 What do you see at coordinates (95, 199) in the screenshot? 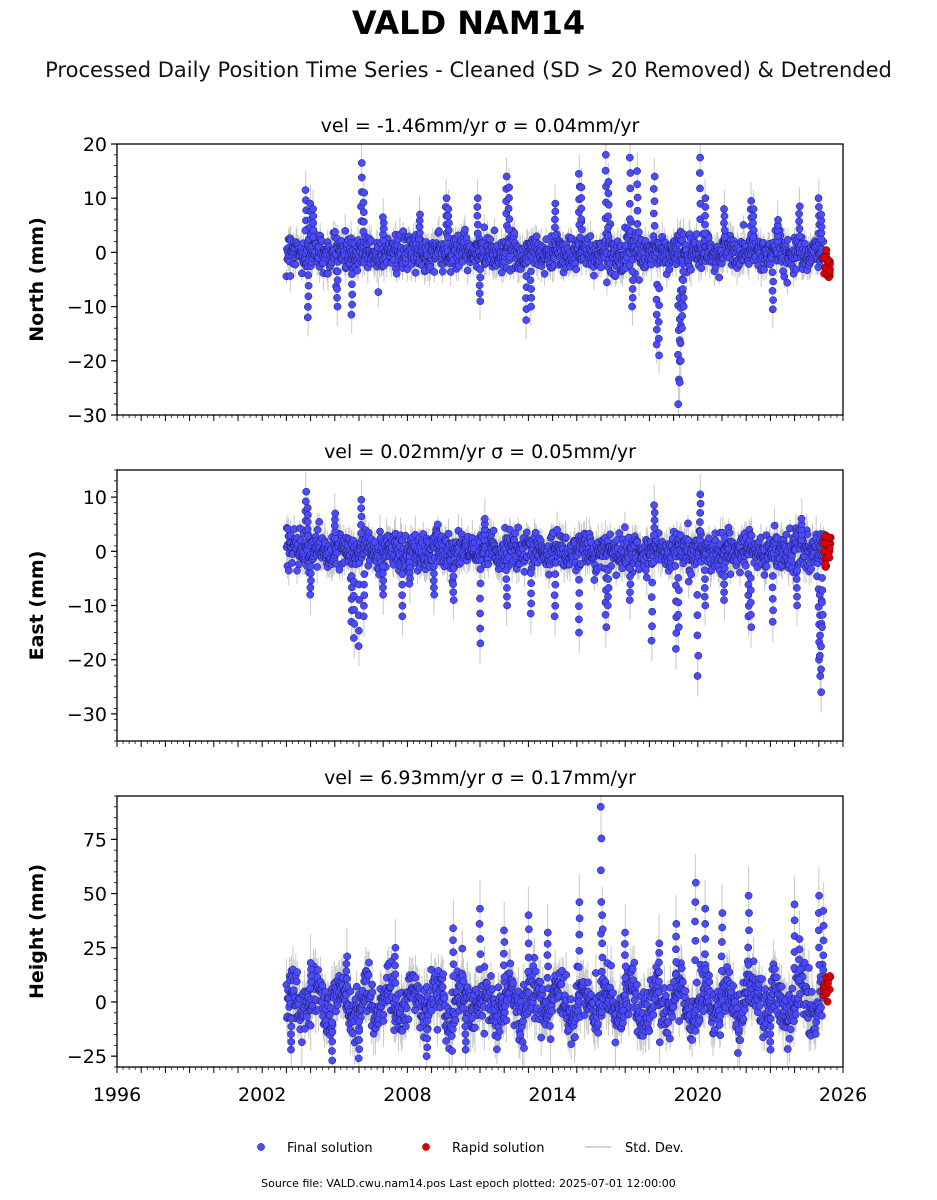
I see `y-tick-label: 10` at bounding box center [95, 199].